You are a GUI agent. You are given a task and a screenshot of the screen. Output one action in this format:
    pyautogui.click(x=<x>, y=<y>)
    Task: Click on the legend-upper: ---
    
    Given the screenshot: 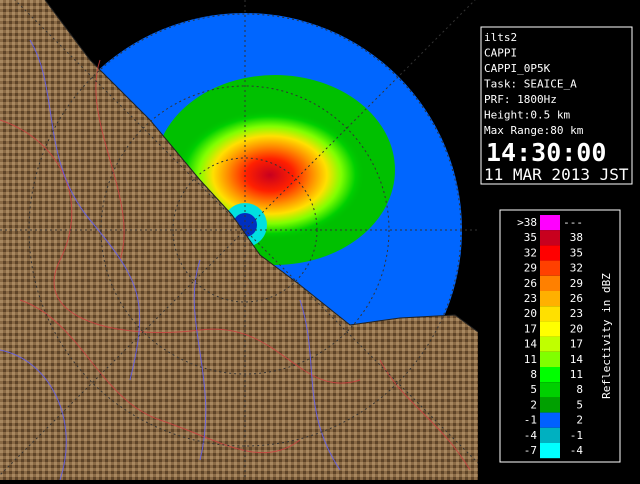 What is the action you would take?
    pyautogui.click(x=573, y=222)
    